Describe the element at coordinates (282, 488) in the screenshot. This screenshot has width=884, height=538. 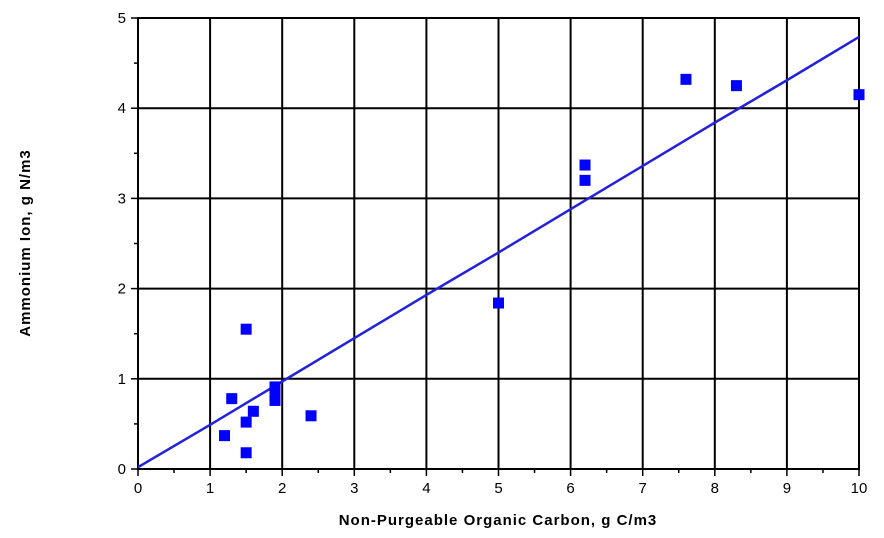
I see `x-tick-label-2: 2` at that location.